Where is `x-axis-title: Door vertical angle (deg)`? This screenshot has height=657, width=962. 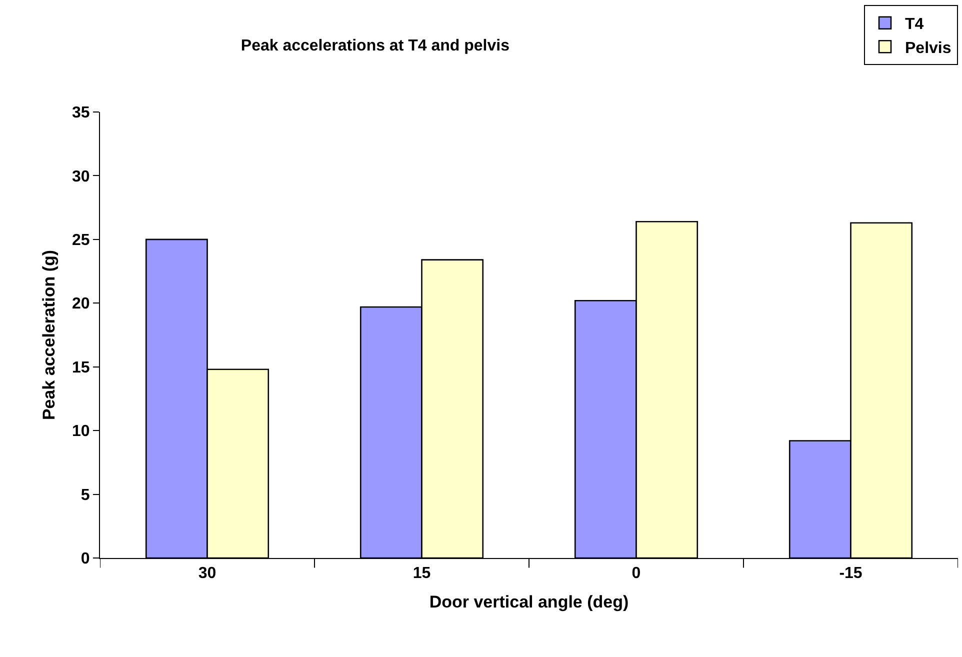
x-axis-title: Door vertical angle (deg) is located at coordinates (529, 602).